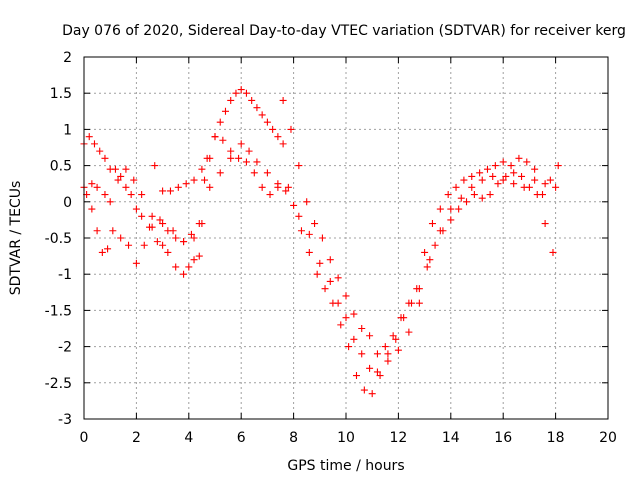 This screenshot has height=480, width=640. What do you see at coordinates (608, 438) in the screenshot?
I see `x-tick-label: 20` at bounding box center [608, 438].